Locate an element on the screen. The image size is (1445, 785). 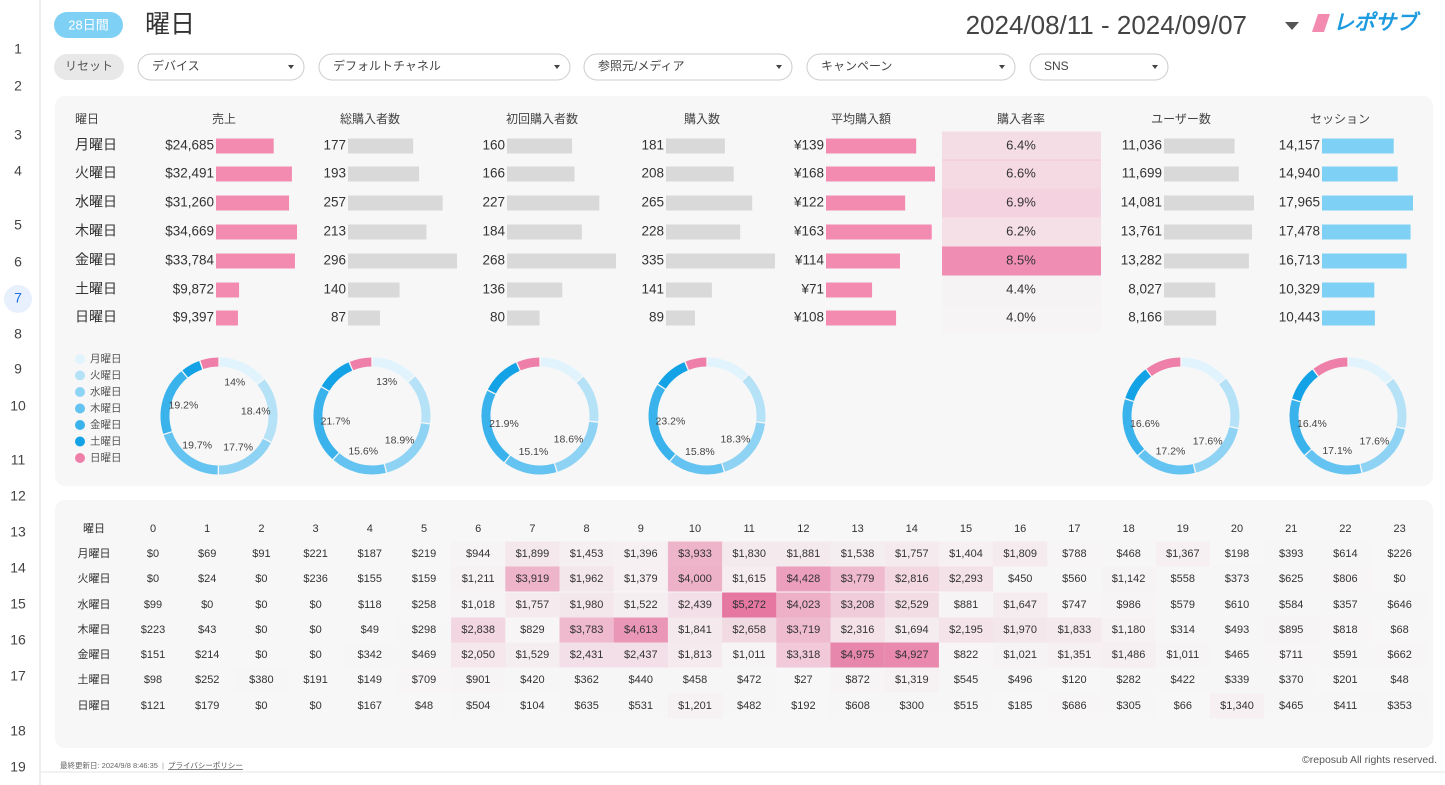
day-label: 水曜日 is located at coordinates (96, 202).